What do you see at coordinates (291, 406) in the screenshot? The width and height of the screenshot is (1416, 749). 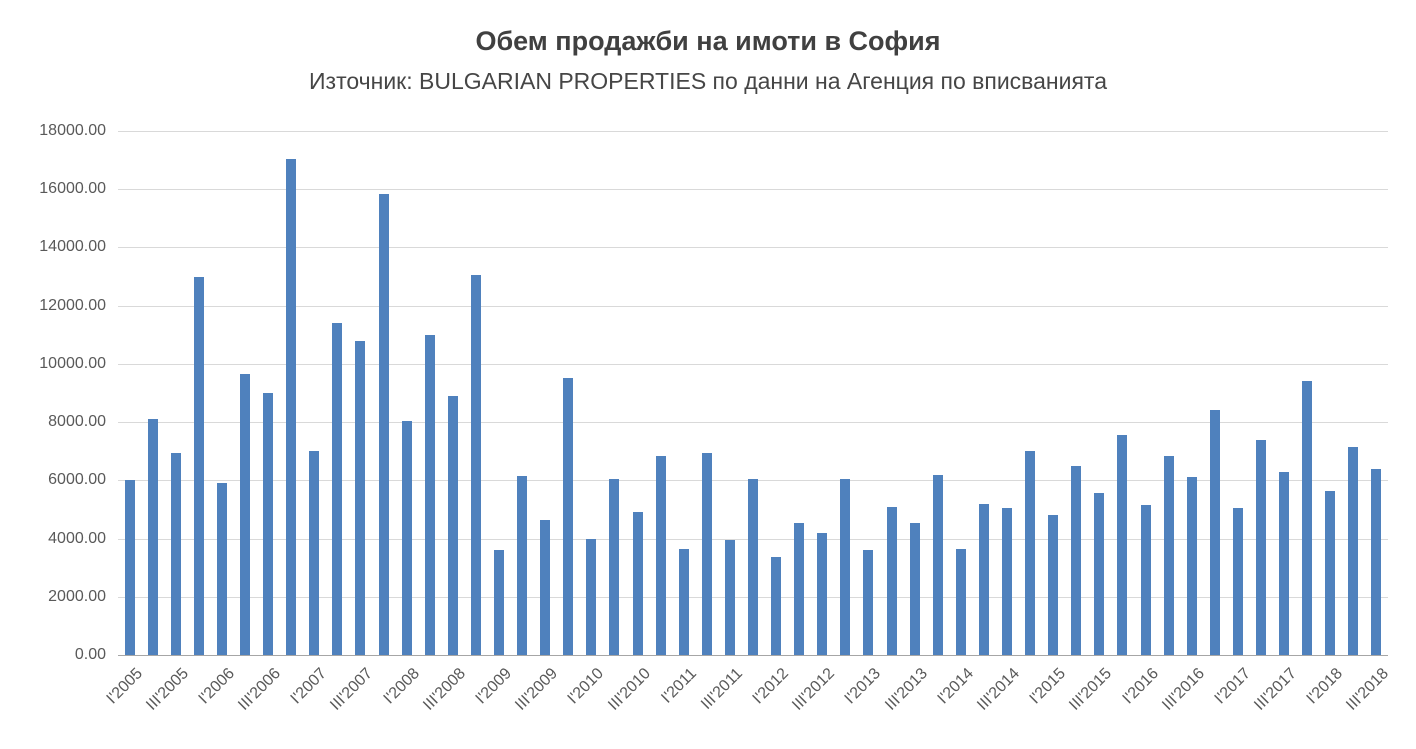 I see `bar-IV'2006` at bounding box center [291, 406].